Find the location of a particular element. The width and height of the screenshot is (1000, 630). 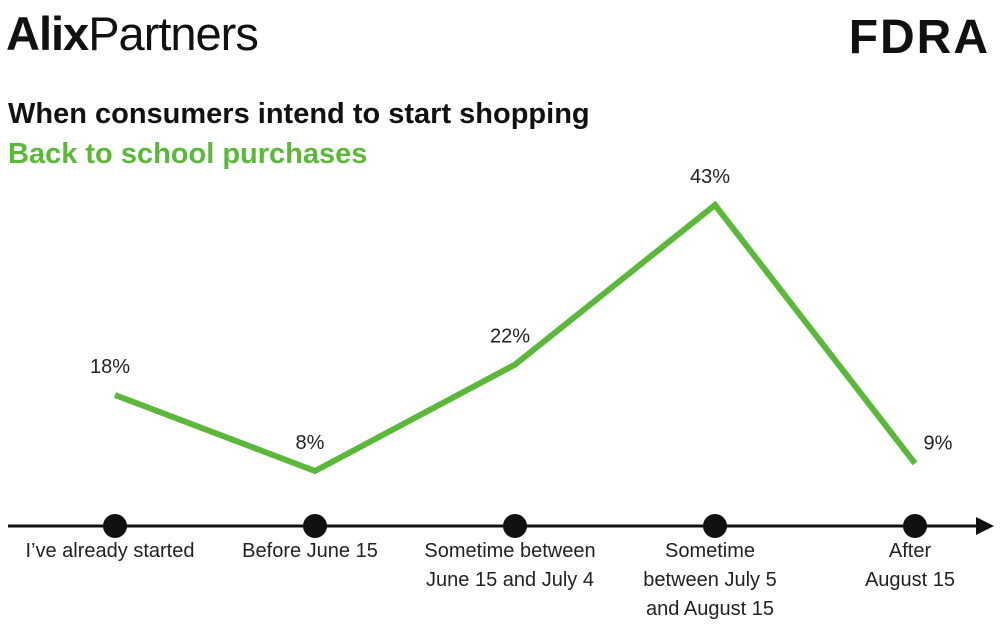

chart-subtitle: Back to school purchases is located at coordinates (188, 154).